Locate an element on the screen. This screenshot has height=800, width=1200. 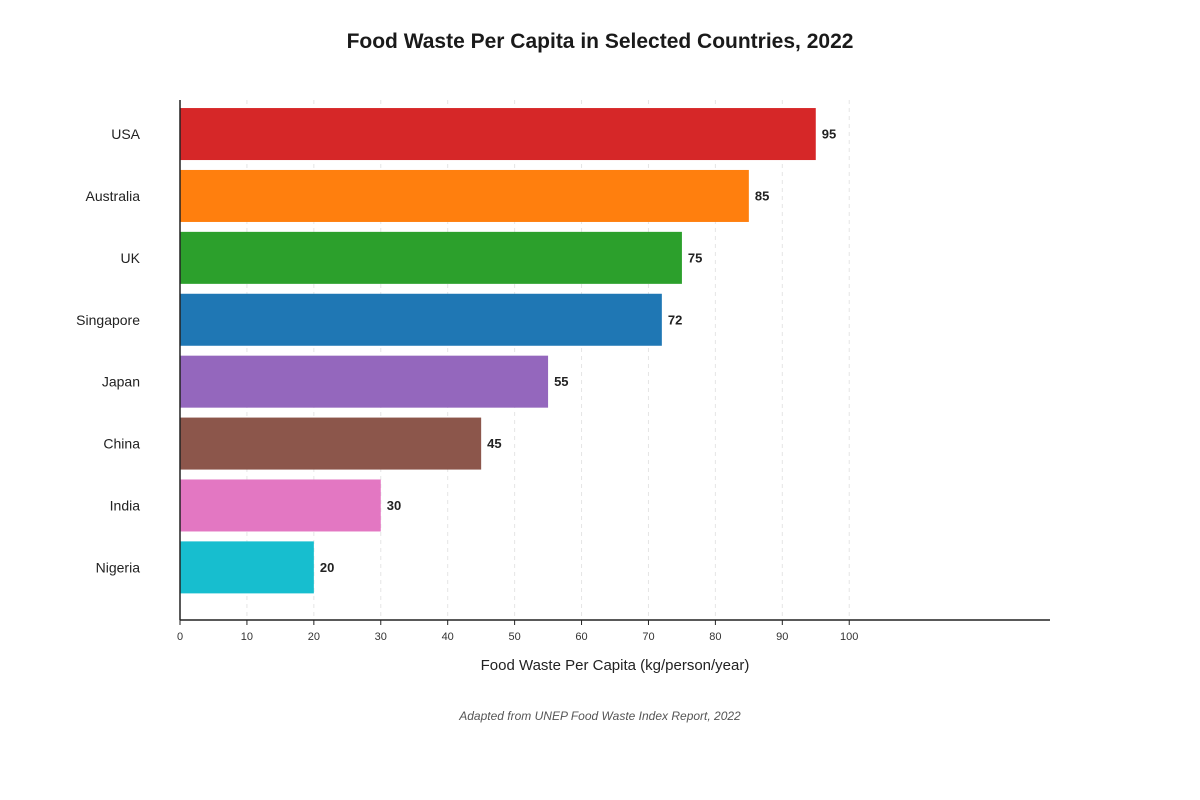
value-label-india: 30 is located at coordinates (394, 505).